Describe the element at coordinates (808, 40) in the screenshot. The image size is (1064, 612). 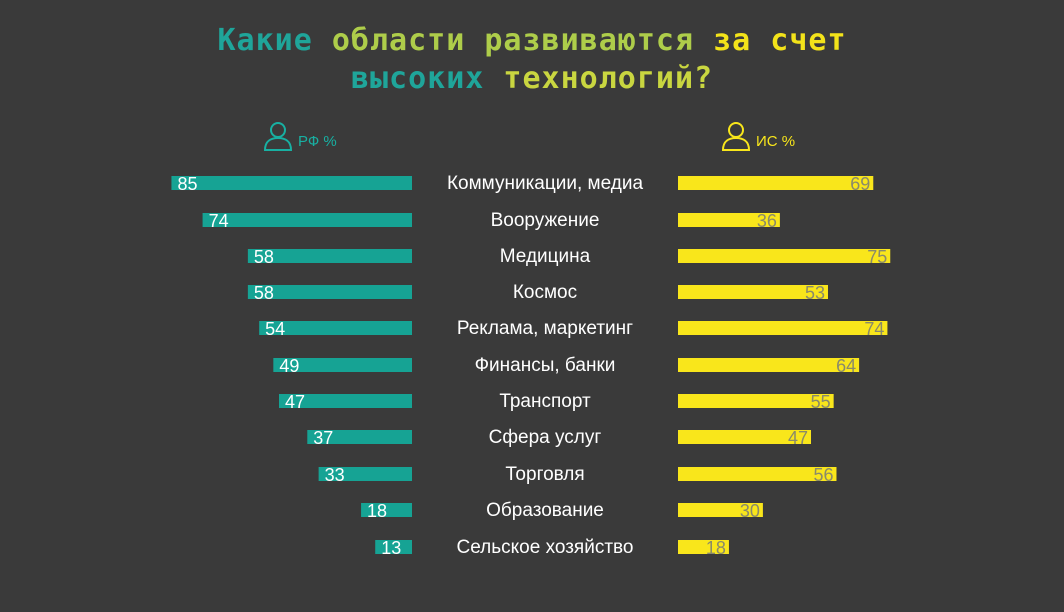
I see `title-word: счет` at that location.